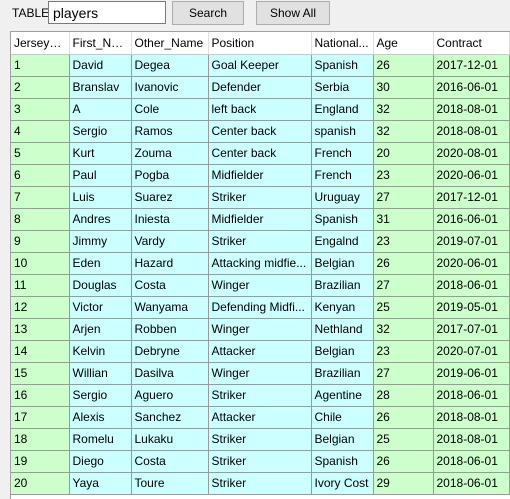 The width and height of the screenshot is (510, 499). What do you see at coordinates (170, 43) in the screenshot?
I see `column-header-other-name: Other_Name` at bounding box center [170, 43].